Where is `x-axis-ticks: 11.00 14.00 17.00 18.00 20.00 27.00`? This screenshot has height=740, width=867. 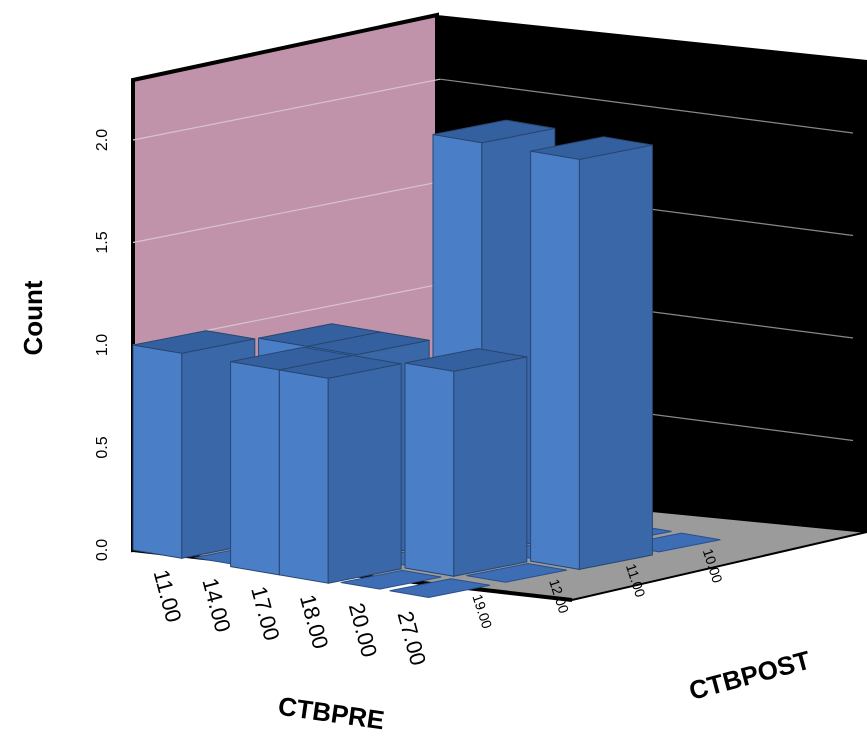
x-axis-ticks: 11.00 14.00 17.00 18.00 20.00 27.00 is located at coordinates (290, 617).